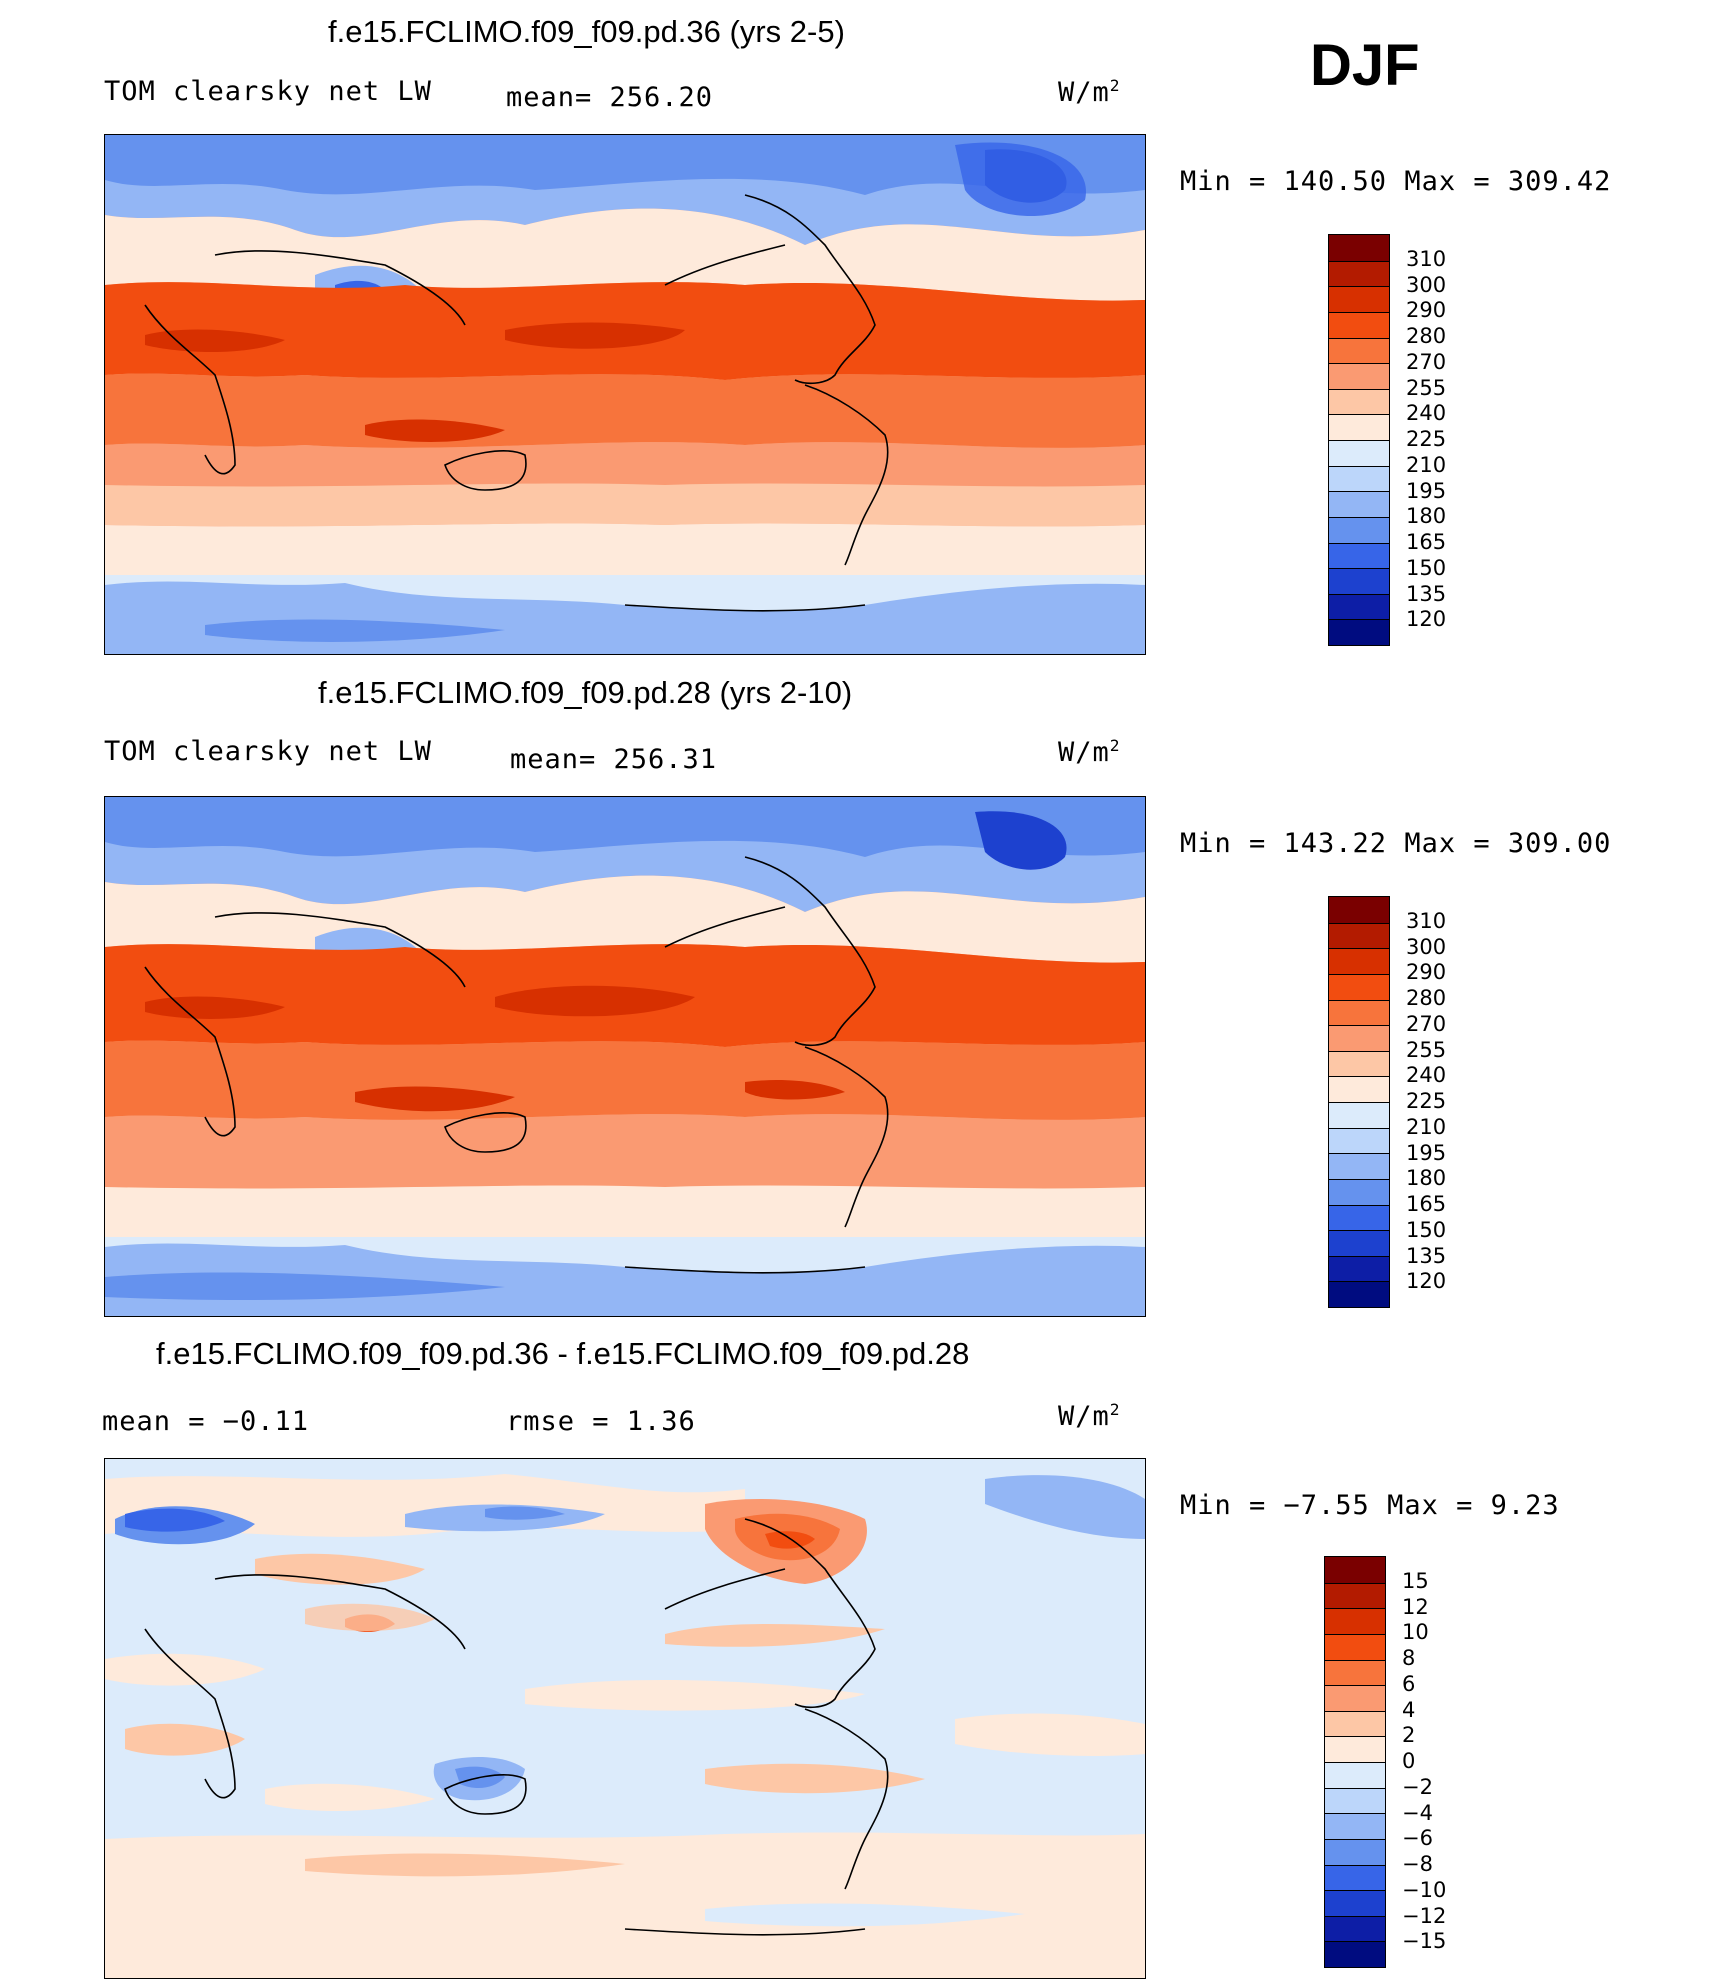  What do you see at coordinates (1396, 843) in the screenshot?
I see `min-max-label: Min = 143.22 Max = 309.00` at bounding box center [1396, 843].